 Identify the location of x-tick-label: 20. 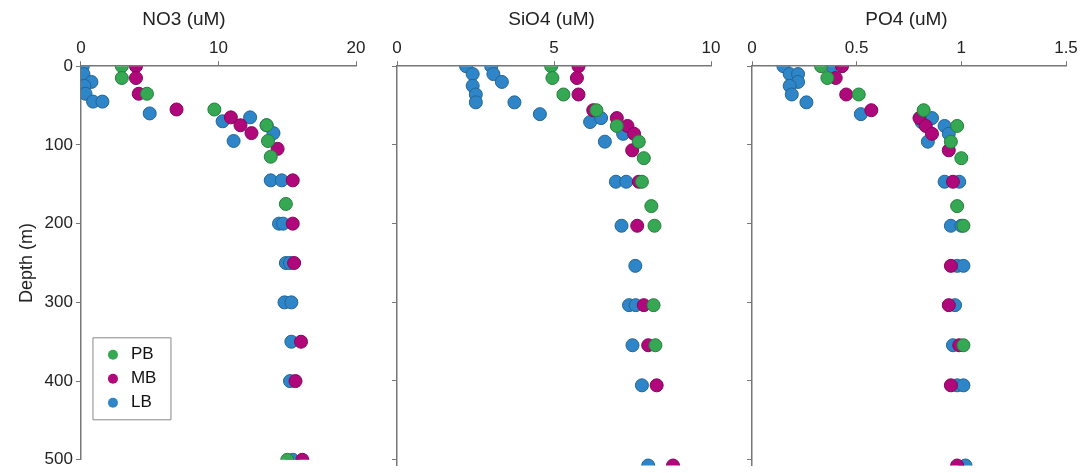
(356, 47).